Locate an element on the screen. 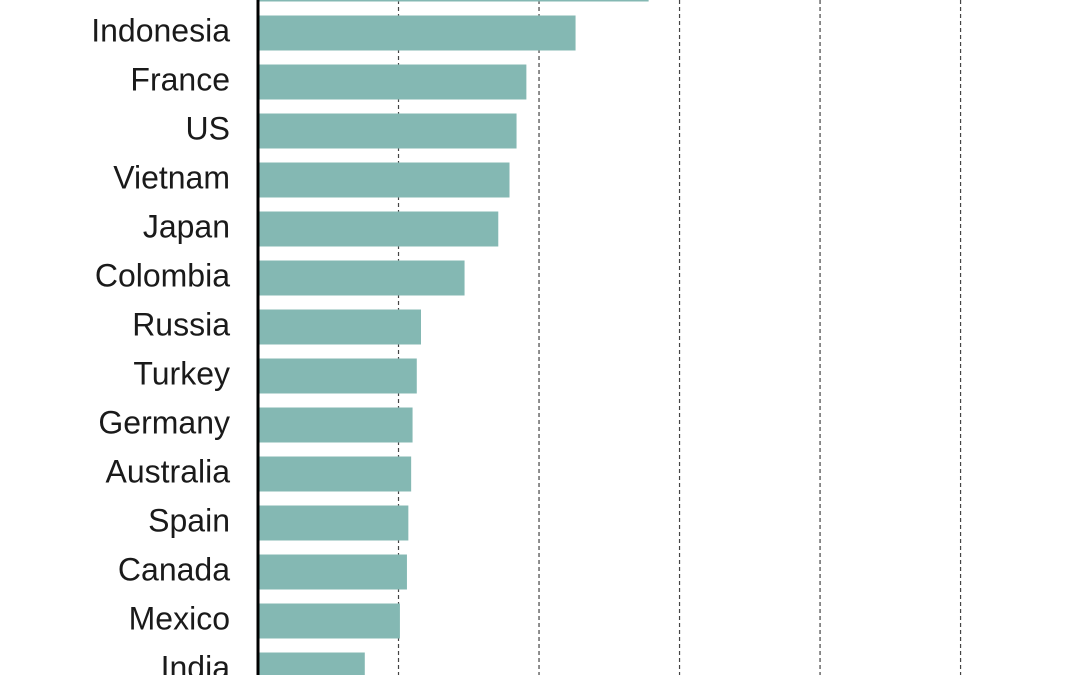 The width and height of the screenshot is (1080, 675). y-tick-label: Japan is located at coordinates (186, 226).